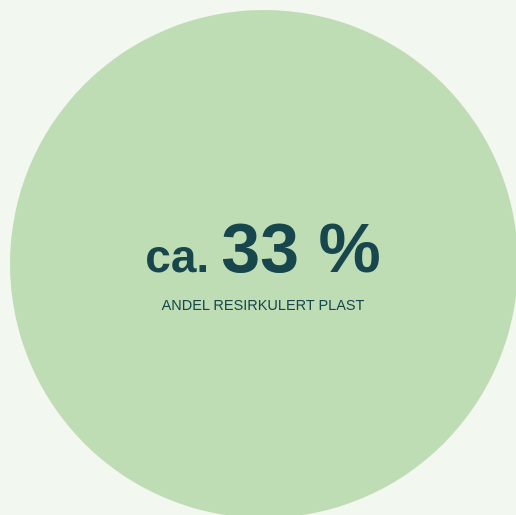  What do you see at coordinates (177, 256) in the screenshot?
I see `stat-prefix: ca.` at bounding box center [177, 256].